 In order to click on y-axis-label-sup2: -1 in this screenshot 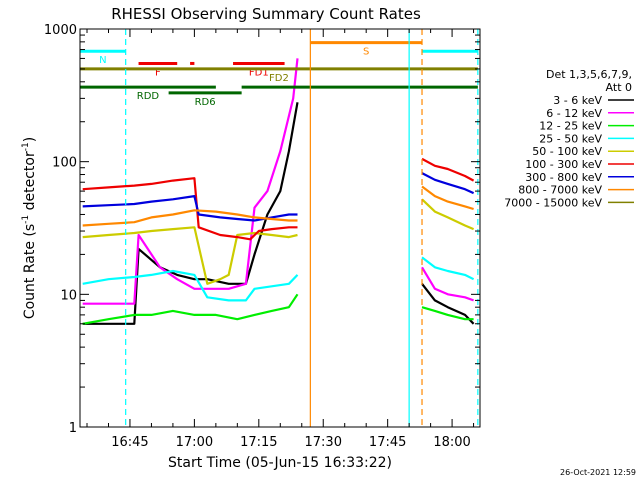, I will do `click(26, 146)`.